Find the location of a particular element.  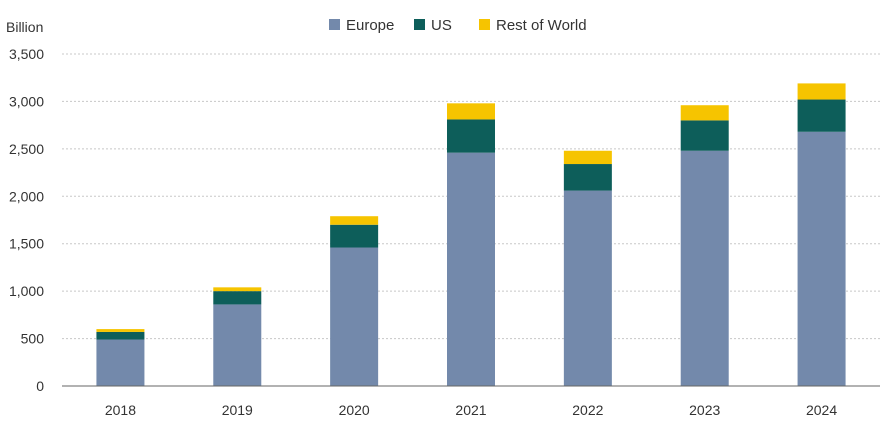

bar-rest-of-world-2018 is located at coordinates (120, 330).